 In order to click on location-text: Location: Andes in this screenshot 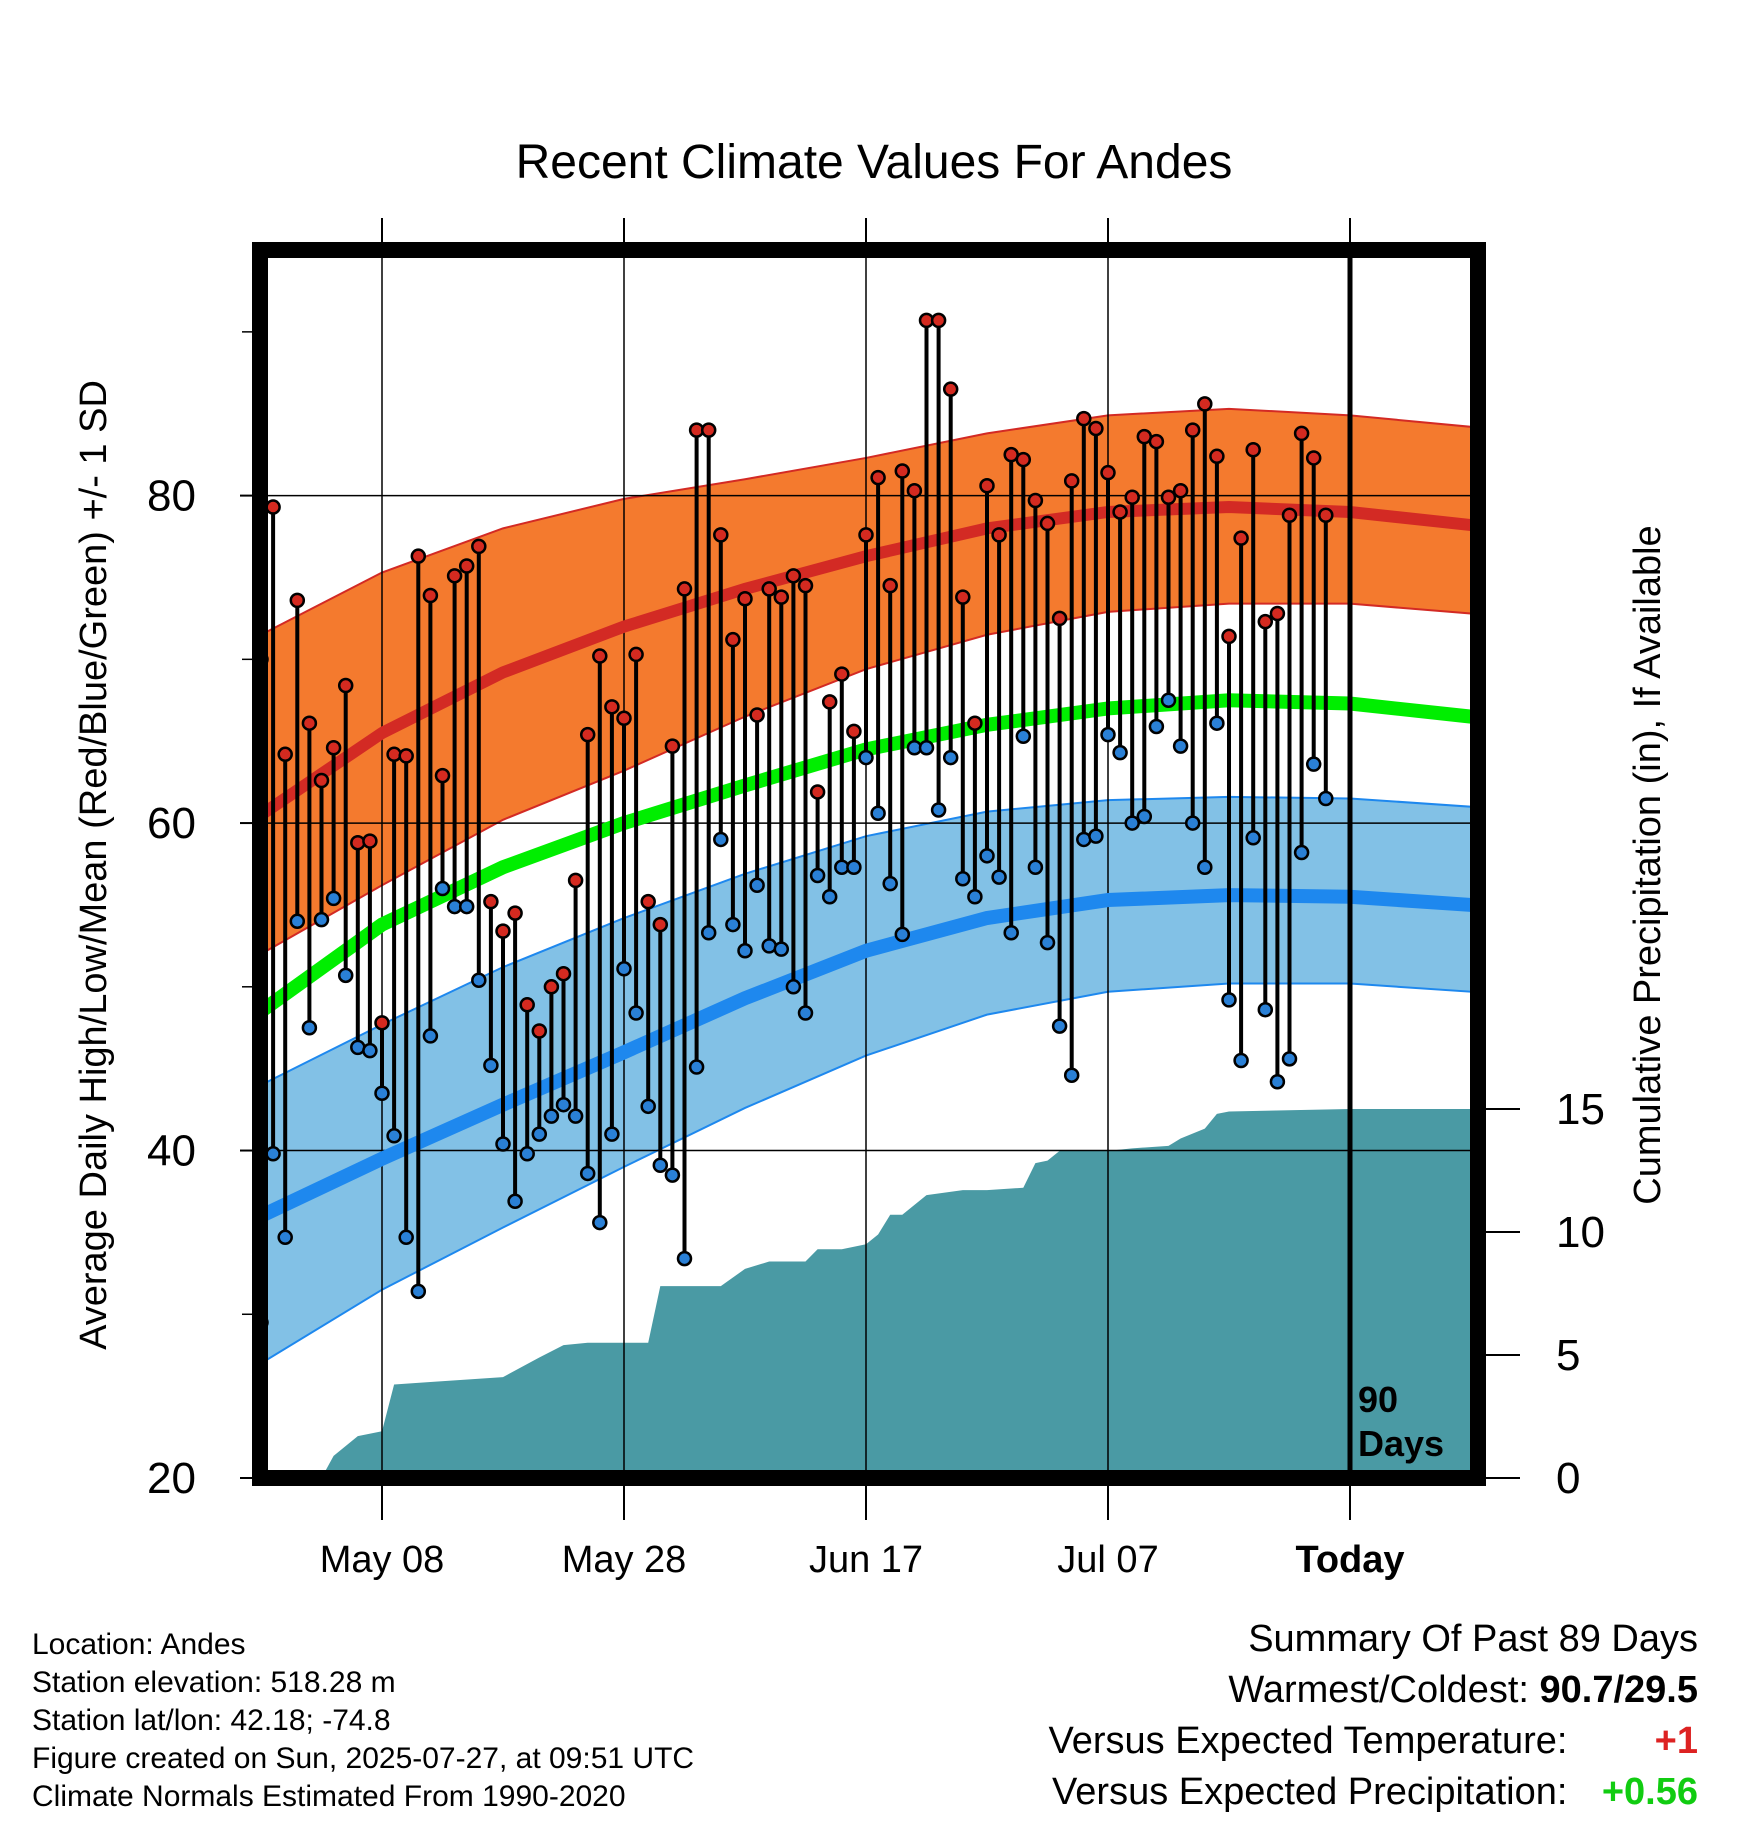, I will do `click(139, 1644)`.